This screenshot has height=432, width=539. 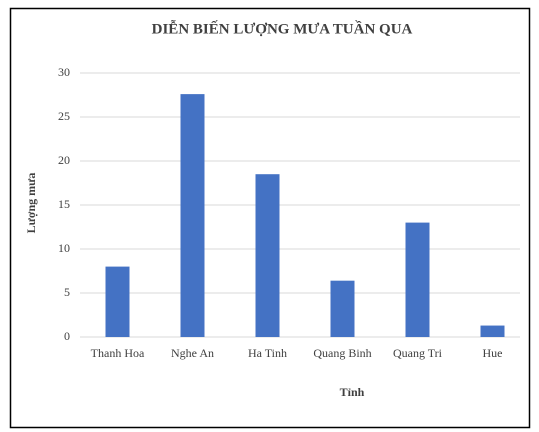 What do you see at coordinates (192, 353) in the screenshot?
I see `x-tick-label: Nghe An` at bounding box center [192, 353].